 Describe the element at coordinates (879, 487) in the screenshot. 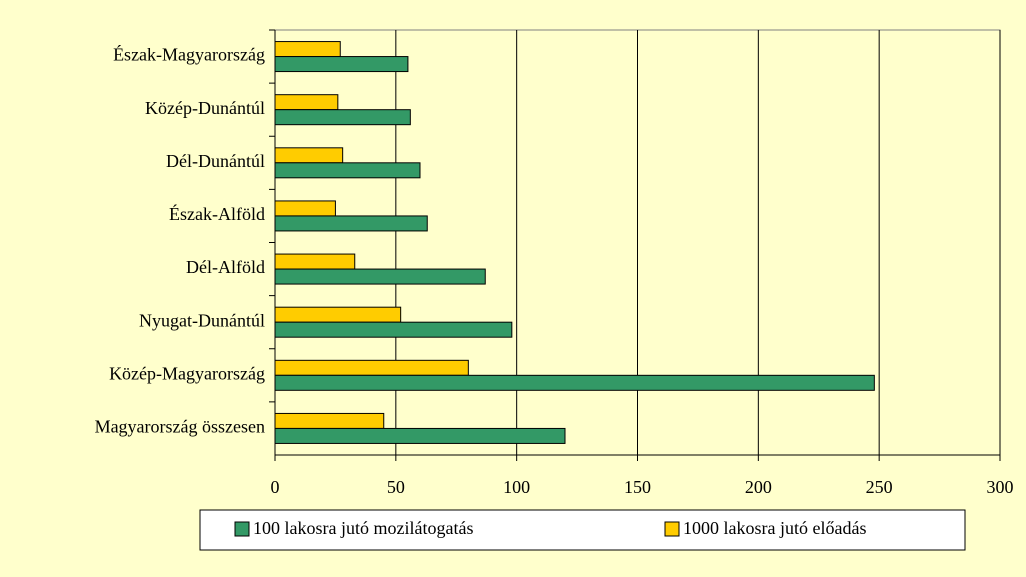

I see `x-tick-label: 250` at that location.